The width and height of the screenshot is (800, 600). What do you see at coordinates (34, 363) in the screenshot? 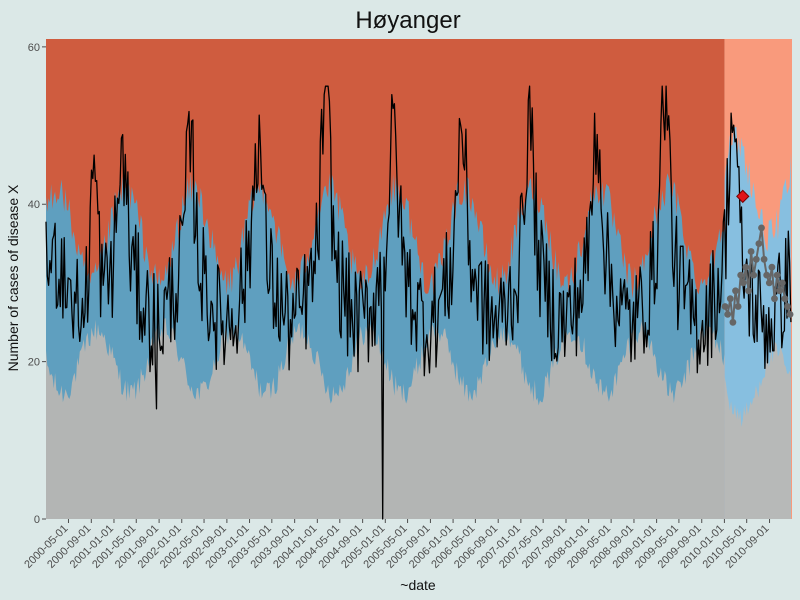
I see `y-tick-label: 20` at bounding box center [34, 363].